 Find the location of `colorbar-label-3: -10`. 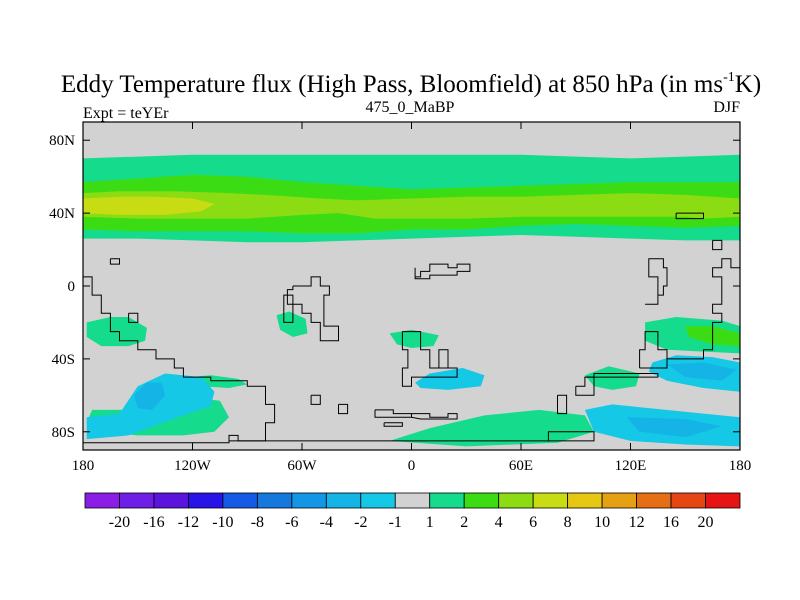

colorbar-label-3: -10 is located at coordinates (222, 522).